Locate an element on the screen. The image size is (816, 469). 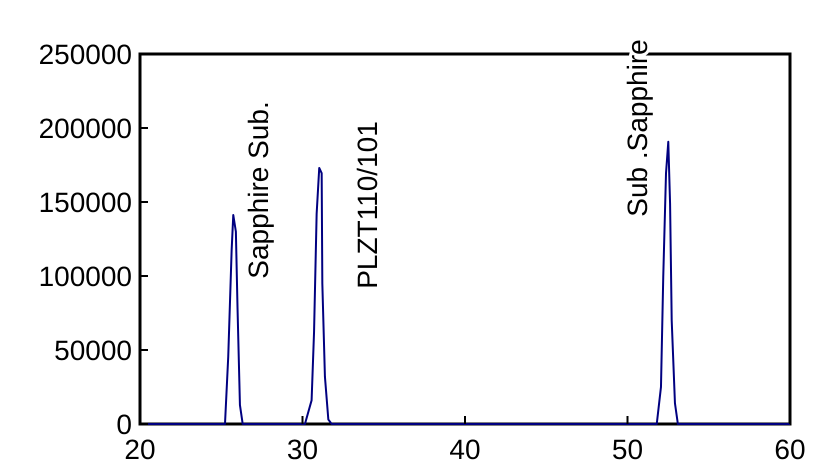
y-tick-label: 200000 is located at coordinates (85, 128).